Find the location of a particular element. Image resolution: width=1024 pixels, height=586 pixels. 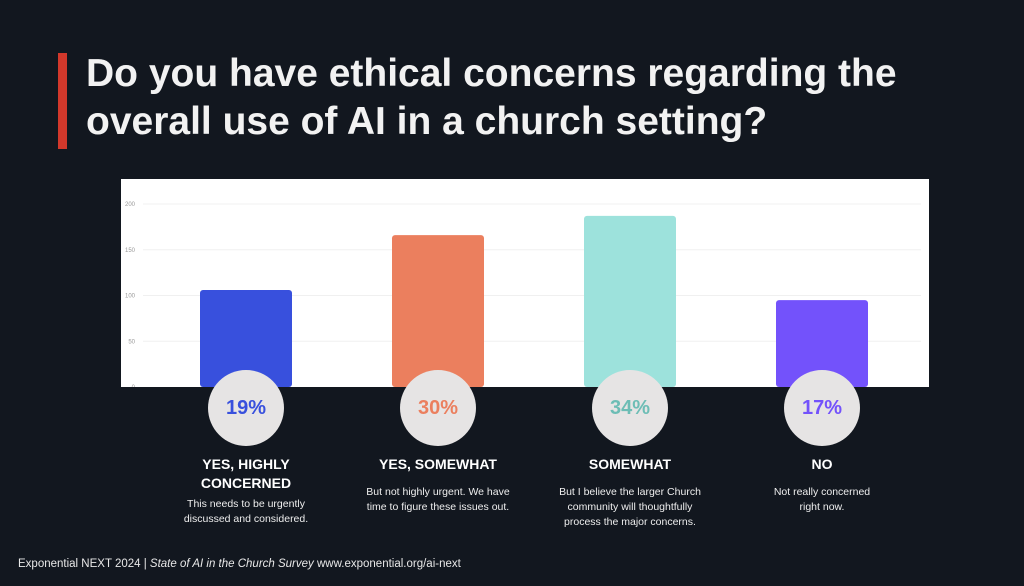

footer-url: www.exponential.org/ai-next is located at coordinates (388, 564).